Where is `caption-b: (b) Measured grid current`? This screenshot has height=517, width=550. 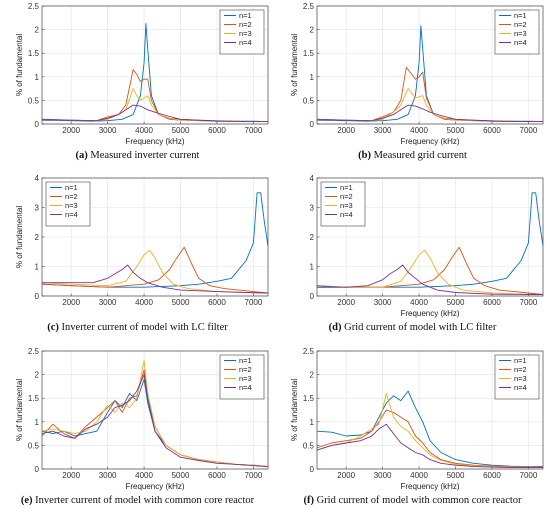 caption-b: (b) Measured grid current is located at coordinates (412, 155).